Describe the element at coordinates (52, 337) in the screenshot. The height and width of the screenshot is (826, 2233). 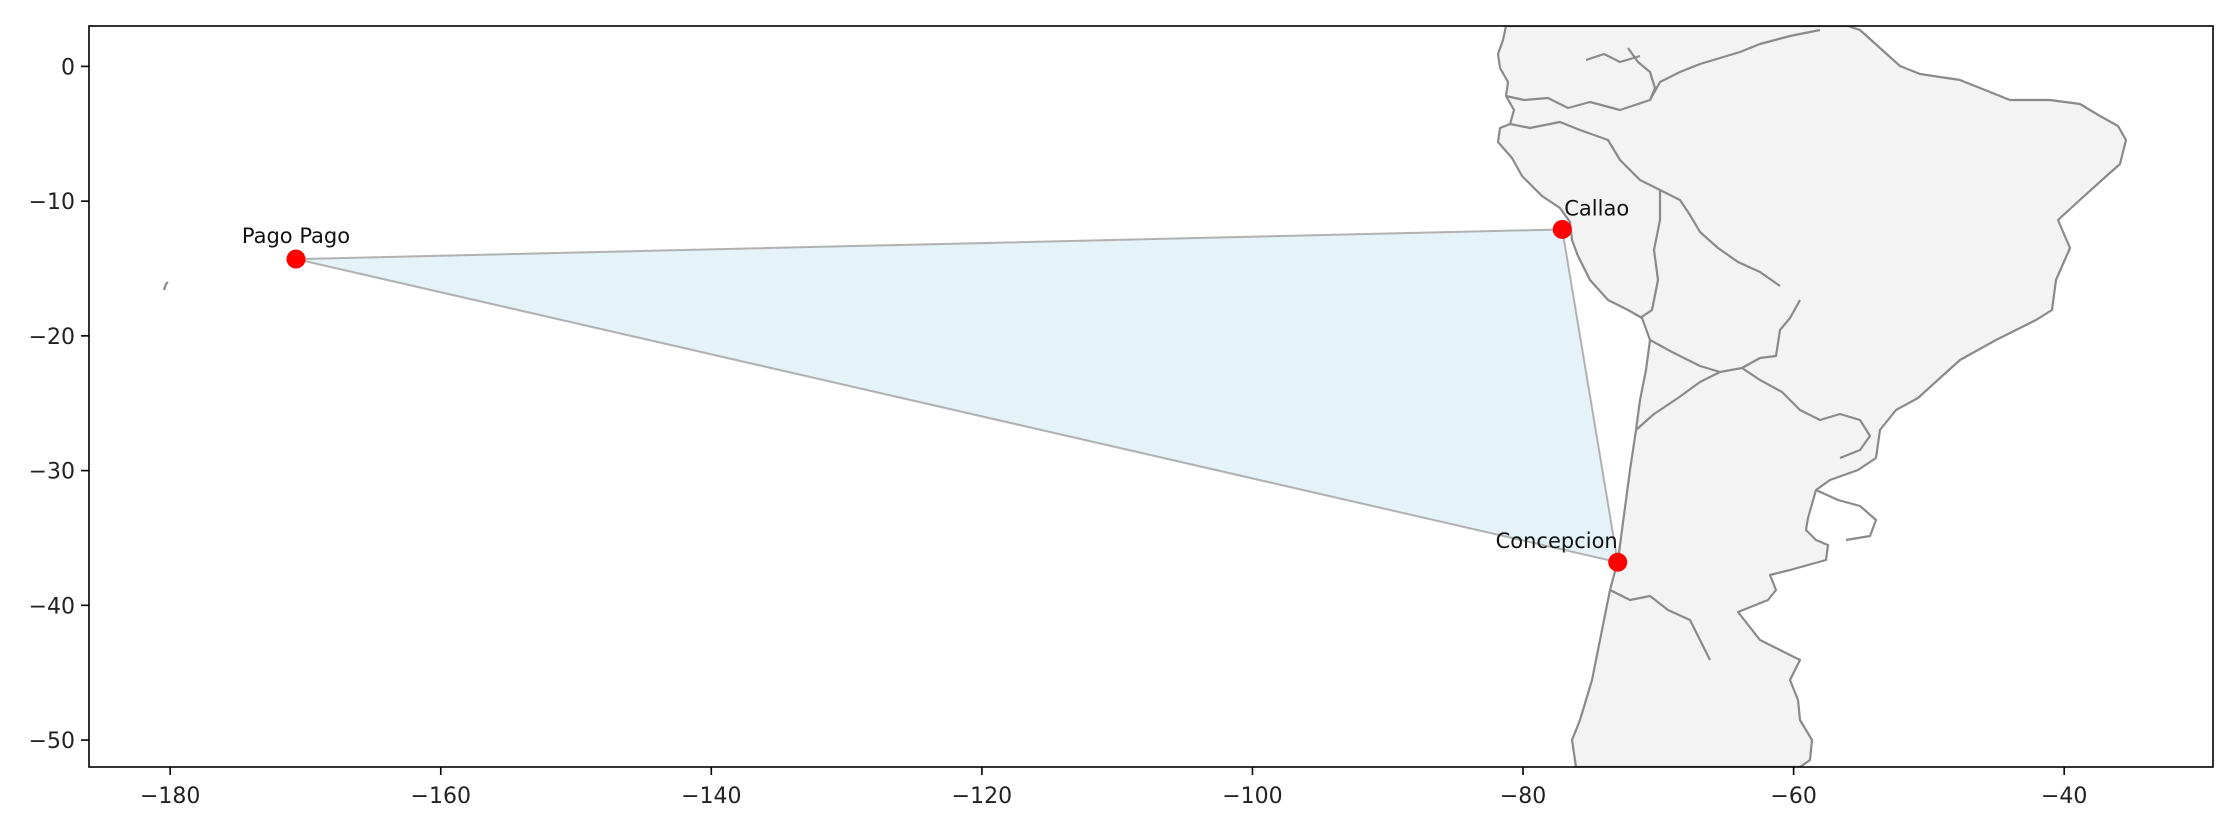
I see `y-tick-label: −20` at that location.